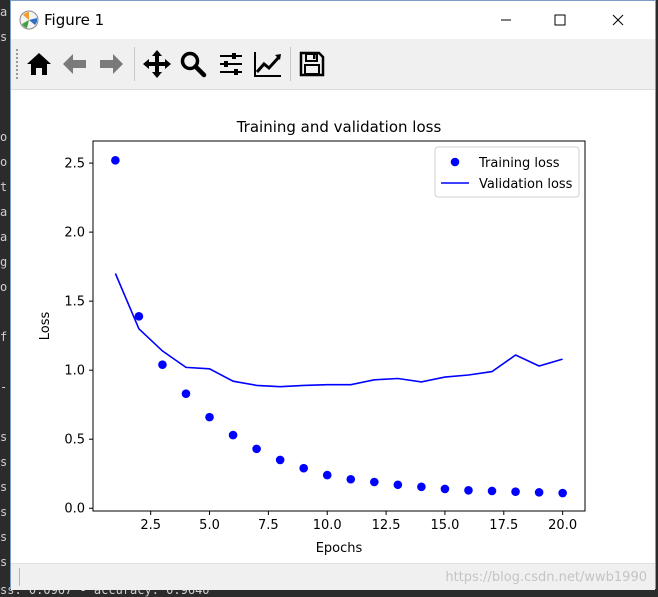 The image size is (658, 597). I want to click on legend-box, so click(507, 172).